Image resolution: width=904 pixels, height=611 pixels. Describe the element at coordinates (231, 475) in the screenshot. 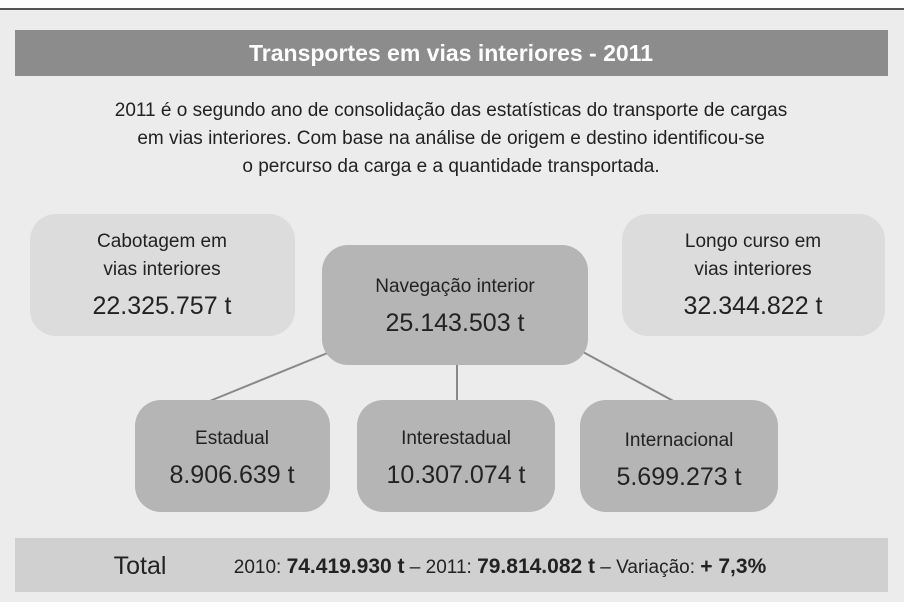

I see `node-value: 8.906.639 t` at that location.